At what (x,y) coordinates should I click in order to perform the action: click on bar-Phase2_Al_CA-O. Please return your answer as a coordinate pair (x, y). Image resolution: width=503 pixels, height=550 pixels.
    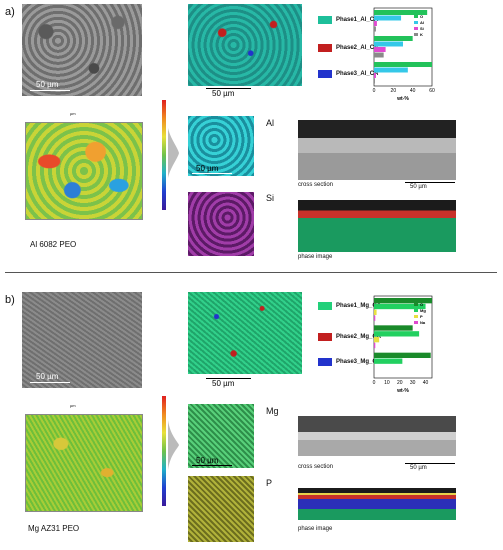
    Looking at the image, I should click on (393, 38).